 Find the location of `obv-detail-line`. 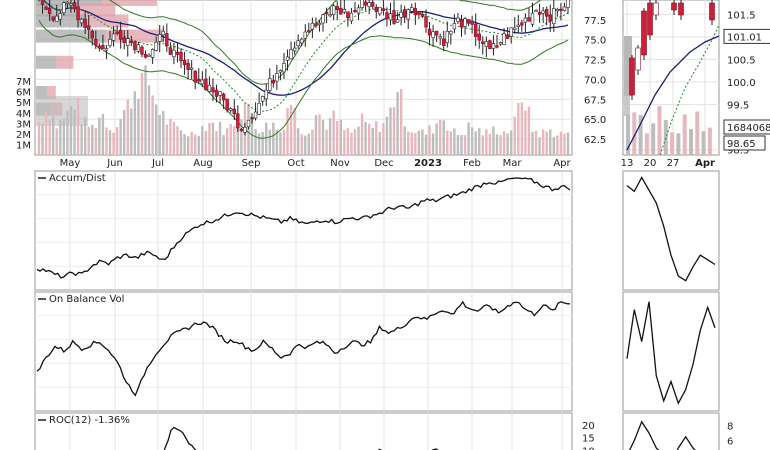

obv-detail-line is located at coordinates (671, 353).